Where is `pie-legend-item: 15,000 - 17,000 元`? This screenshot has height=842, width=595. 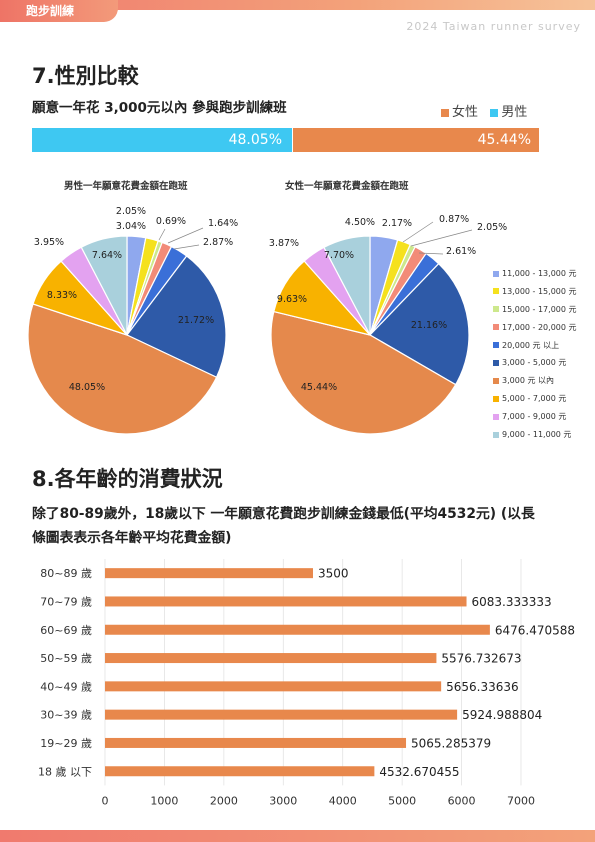 pie-legend-item: 15,000 - 17,000 元 is located at coordinates (535, 313).